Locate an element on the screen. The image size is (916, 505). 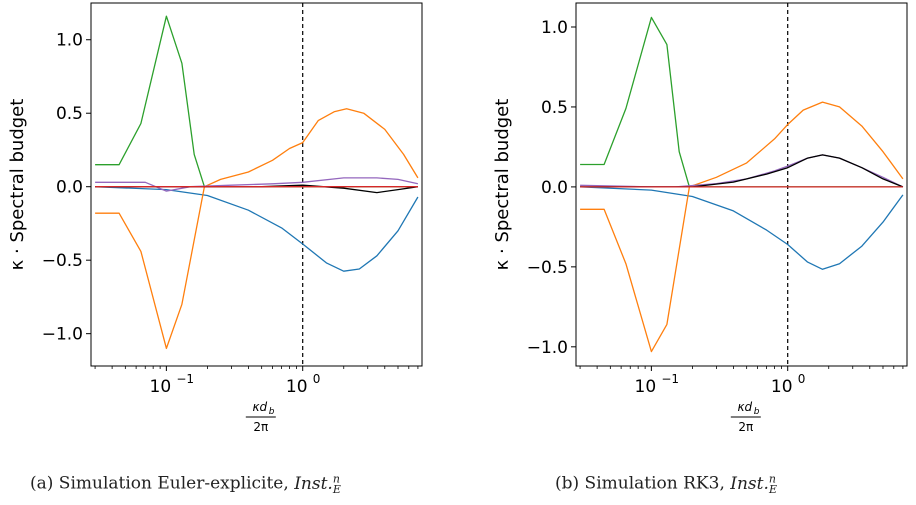
caption-b-text: (b) Simulation RK3, is located at coordinates (643, 483).